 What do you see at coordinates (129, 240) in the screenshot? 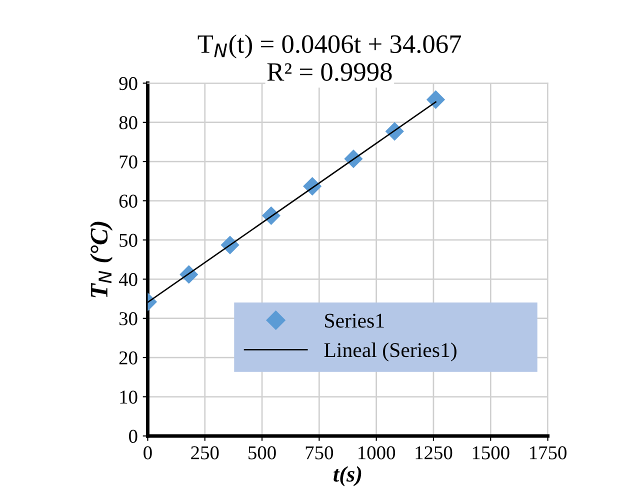
I see `y-tick-label: 50` at bounding box center [129, 240].